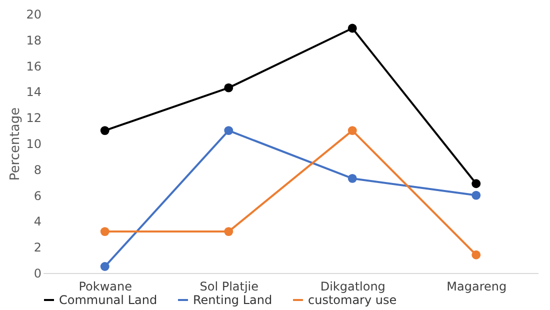 This screenshot has height=310, width=550. What do you see at coordinates (38, 247) in the screenshot?
I see `y-tick-label: 2` at bounding box center [38, 247].